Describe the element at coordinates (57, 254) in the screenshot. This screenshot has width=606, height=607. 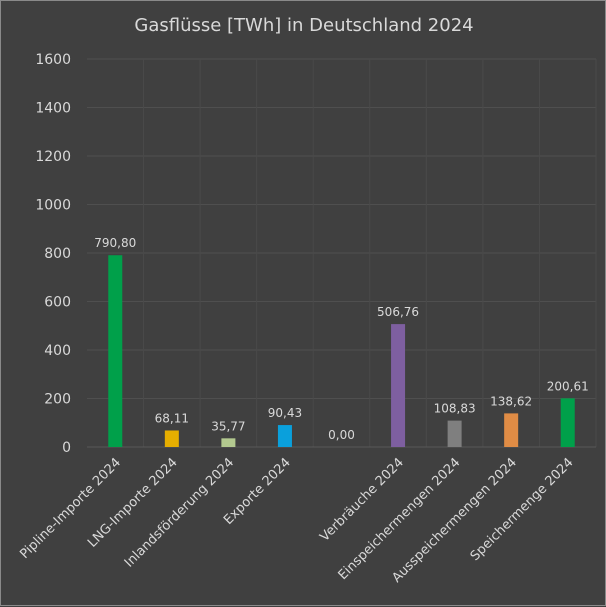
I see `y-tick-label: 800` at that location.